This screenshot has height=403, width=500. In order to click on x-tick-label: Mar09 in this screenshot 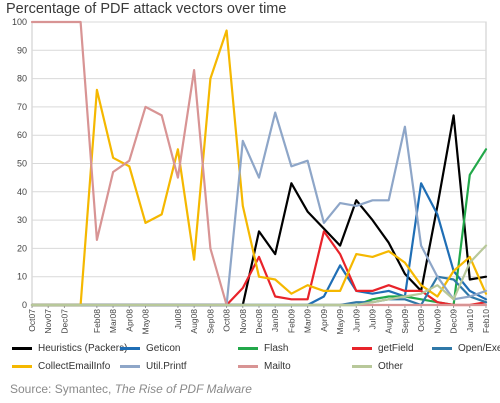, I will do `click(308, 321)`.